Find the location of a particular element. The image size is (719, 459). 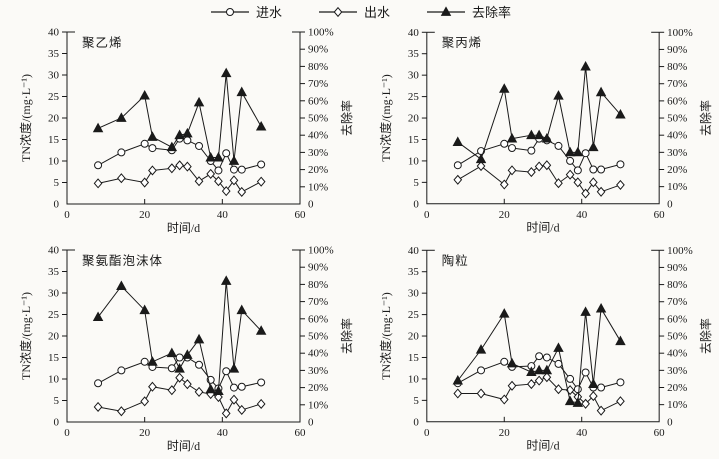

x-axis-tick-label: 60 is located at coordinates (659, 215).